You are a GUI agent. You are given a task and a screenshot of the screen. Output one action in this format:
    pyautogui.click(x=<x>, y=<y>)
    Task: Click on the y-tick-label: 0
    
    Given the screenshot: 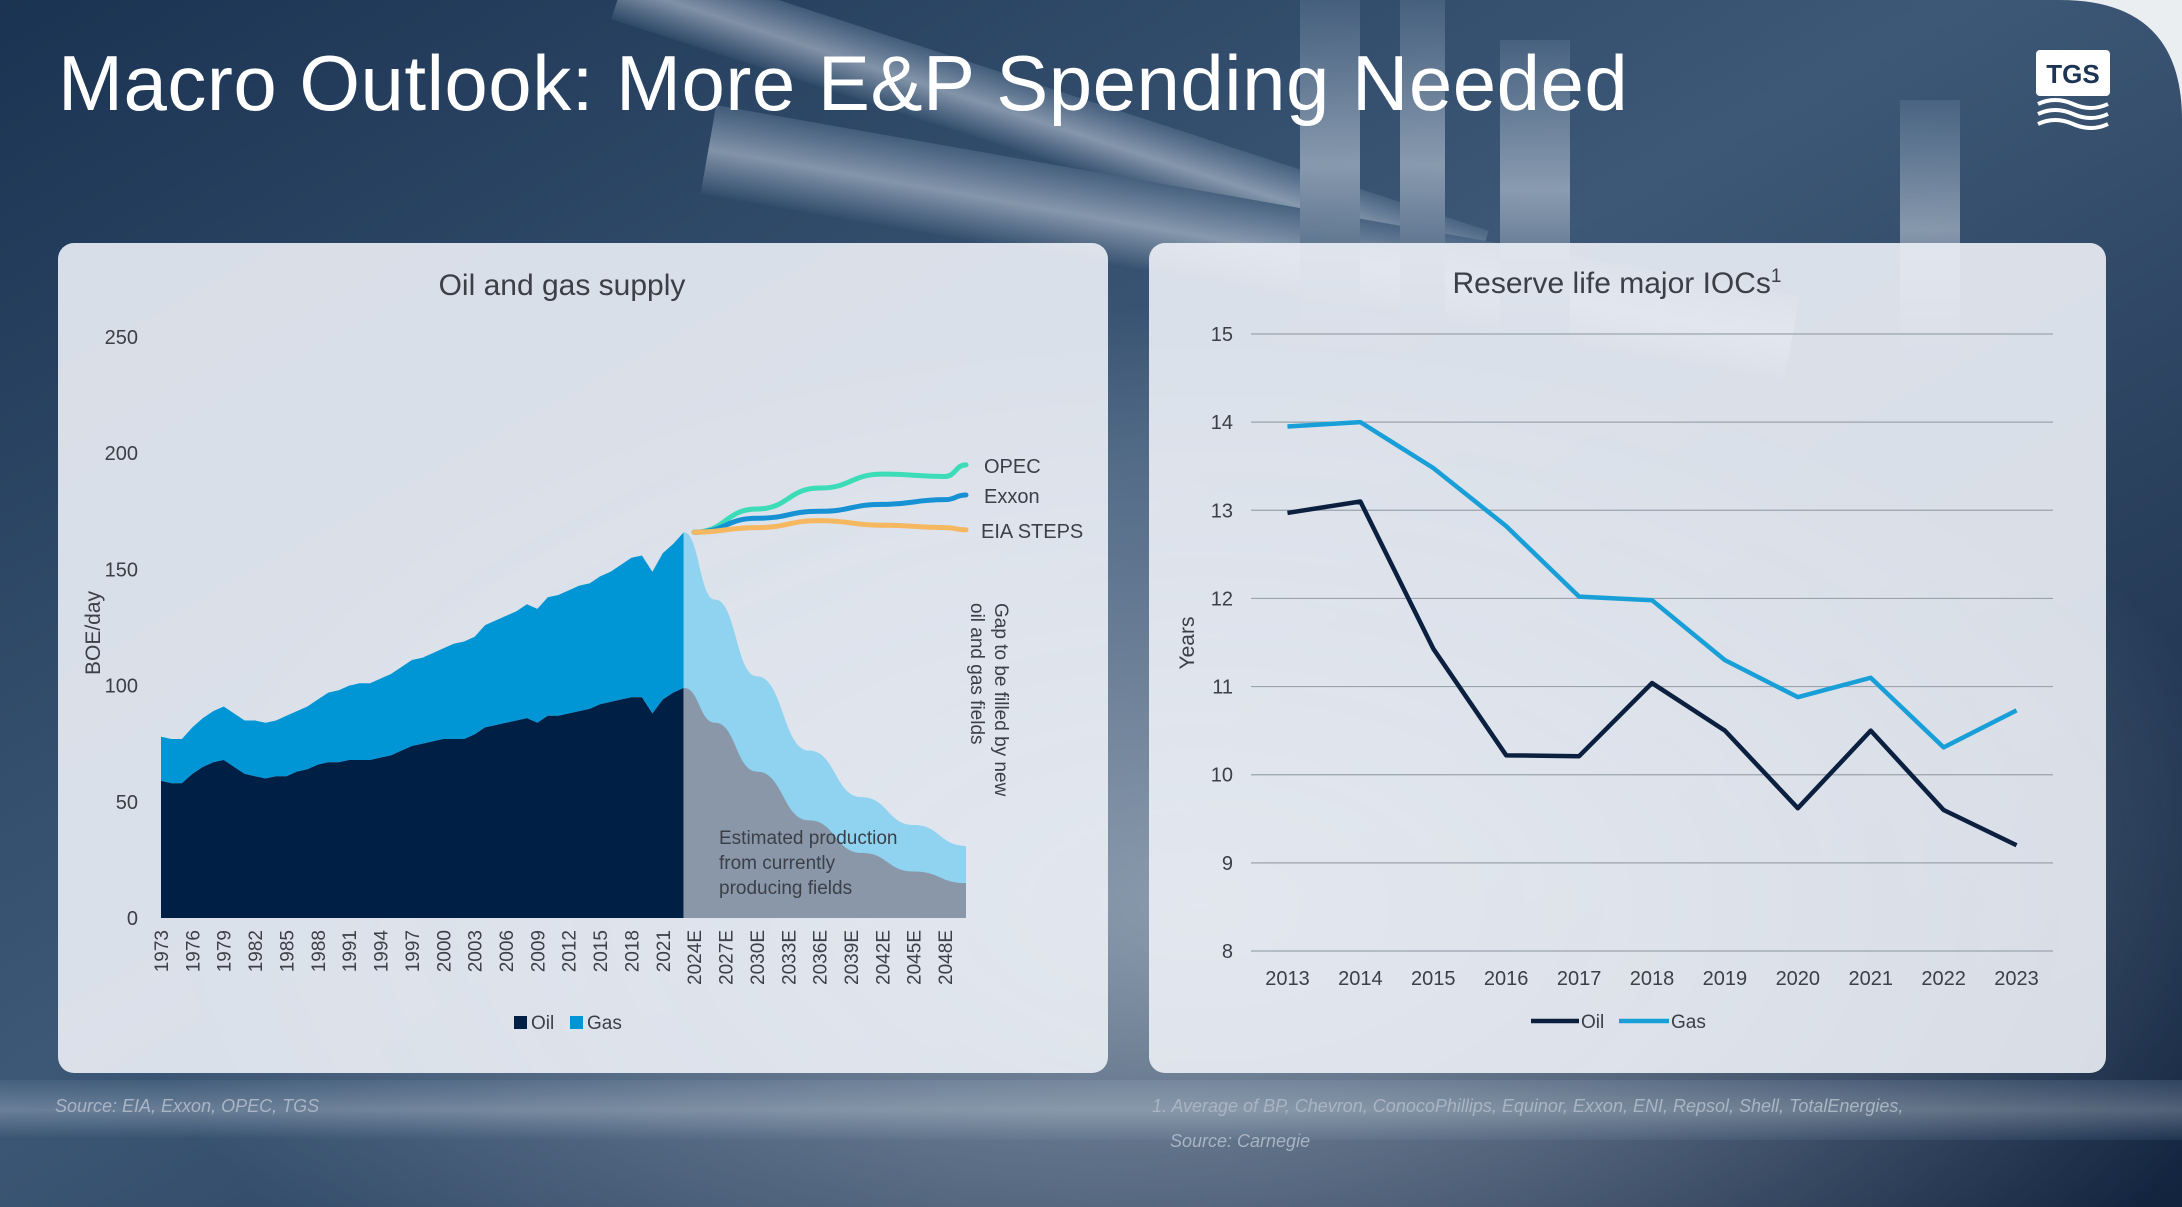 What is the action you would take?
    pyautogui.click(x=132, y=919)
    